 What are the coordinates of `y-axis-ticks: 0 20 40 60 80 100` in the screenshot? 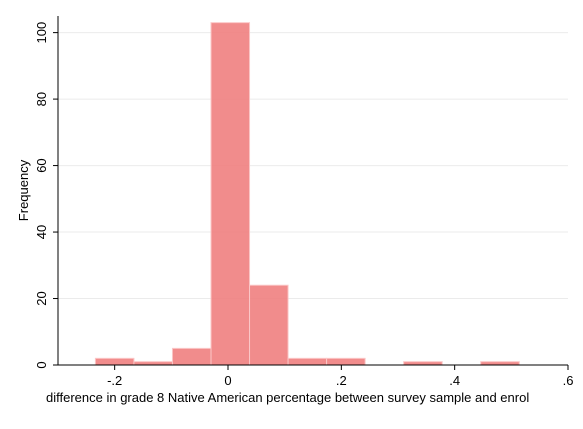 It's located at (46, 195).